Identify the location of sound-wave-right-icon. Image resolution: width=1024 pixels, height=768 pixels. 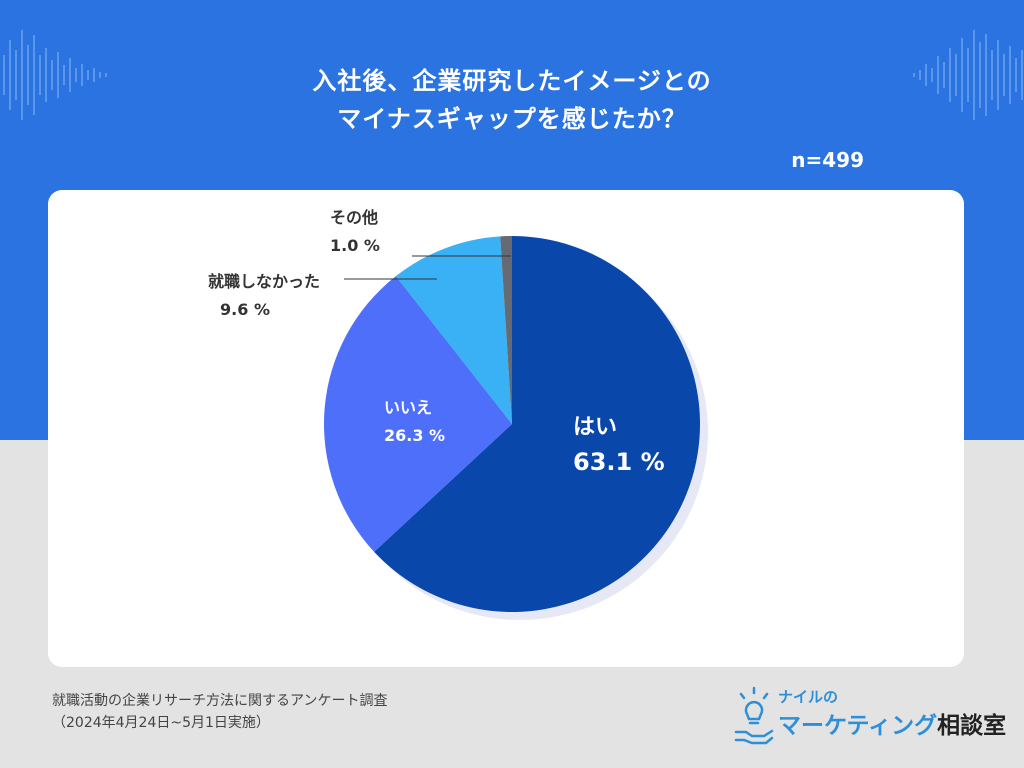
(968, 75).